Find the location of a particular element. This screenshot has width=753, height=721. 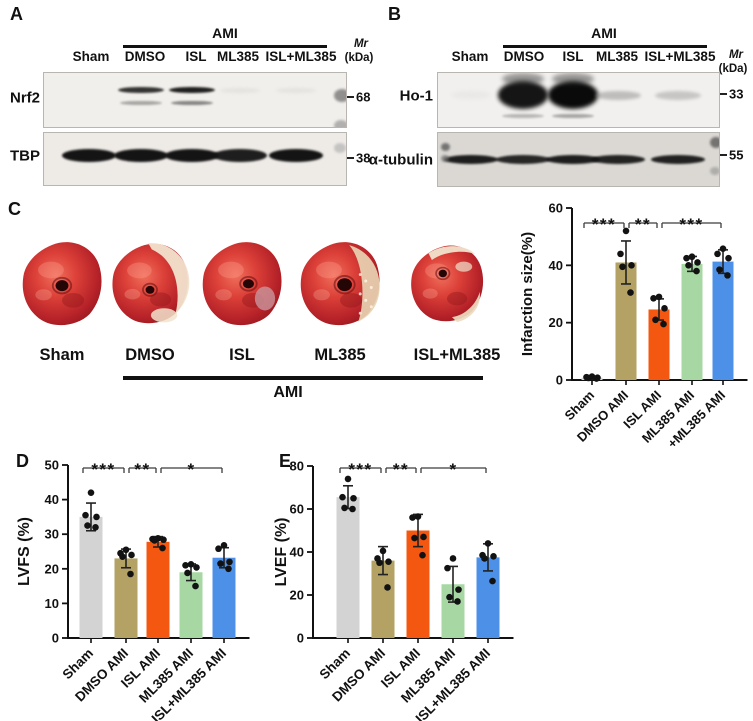

panel-b-letter: B is located at coordinates (394, 14).